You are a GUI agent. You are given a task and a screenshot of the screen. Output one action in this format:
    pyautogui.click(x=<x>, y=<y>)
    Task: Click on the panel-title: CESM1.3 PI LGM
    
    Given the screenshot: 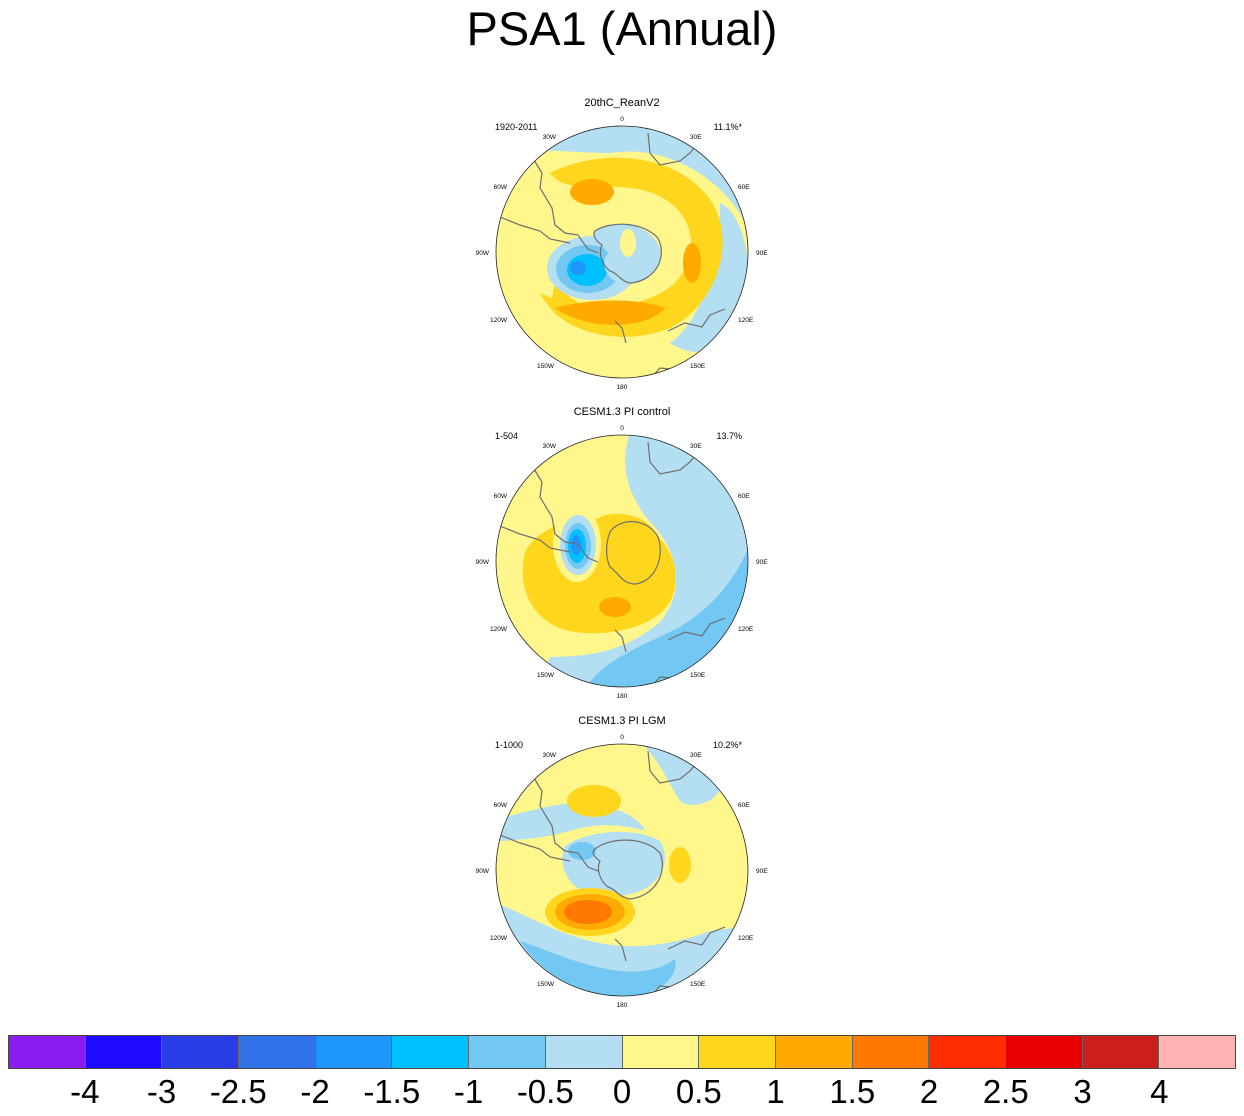 What is the action you would take?
    pyautogui.click(x=622, y=721)
    